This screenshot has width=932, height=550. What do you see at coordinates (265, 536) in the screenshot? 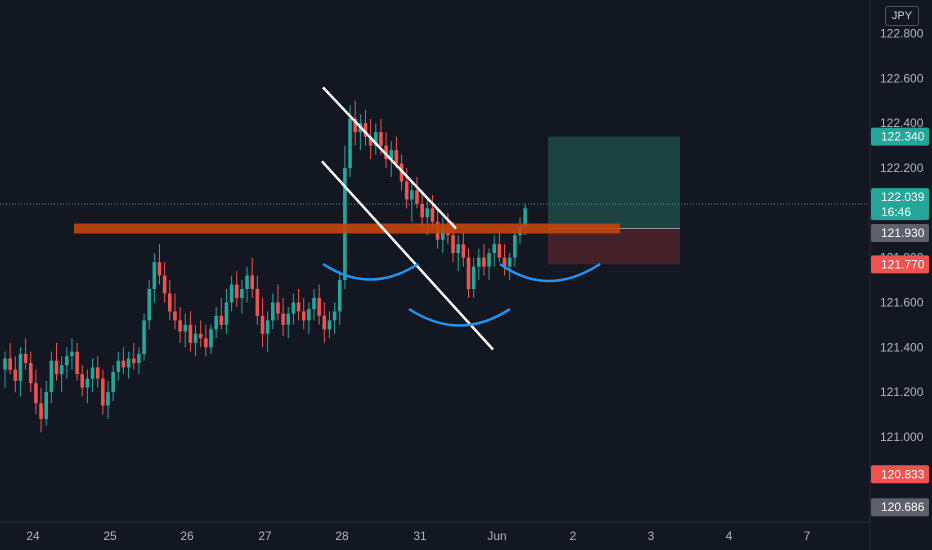
I see `time-tick-label: 27` at bounding box center [265, 536].